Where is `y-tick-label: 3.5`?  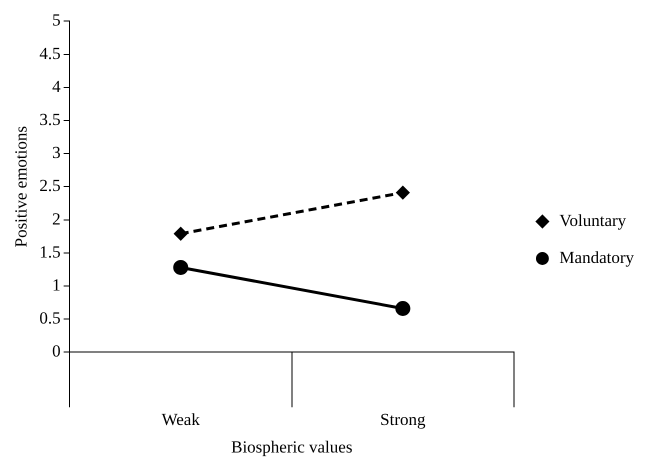
y-tick-label: 3.5 is located at coordinates (50, 119).